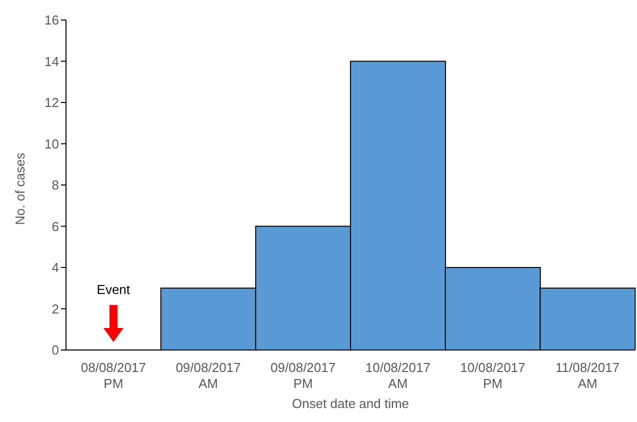 The height and width of the screenshot is (422, 637). Describe the element at coordinates (55, 268) in the screenshot. I see `y-tick-label: 4` at that location.